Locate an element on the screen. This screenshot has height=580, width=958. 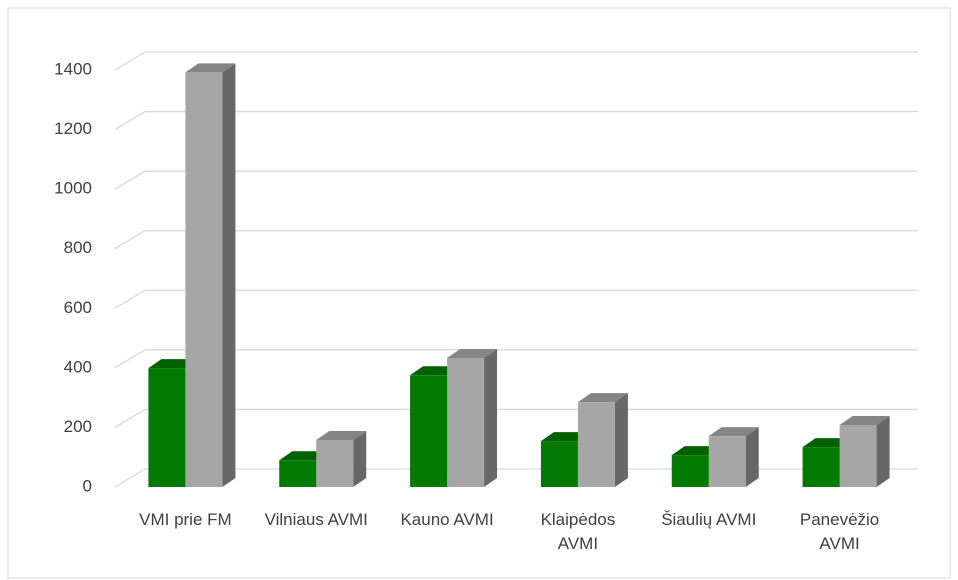
x-tick-label: Šiaulių AVMI is located at coordinates (709, 519).